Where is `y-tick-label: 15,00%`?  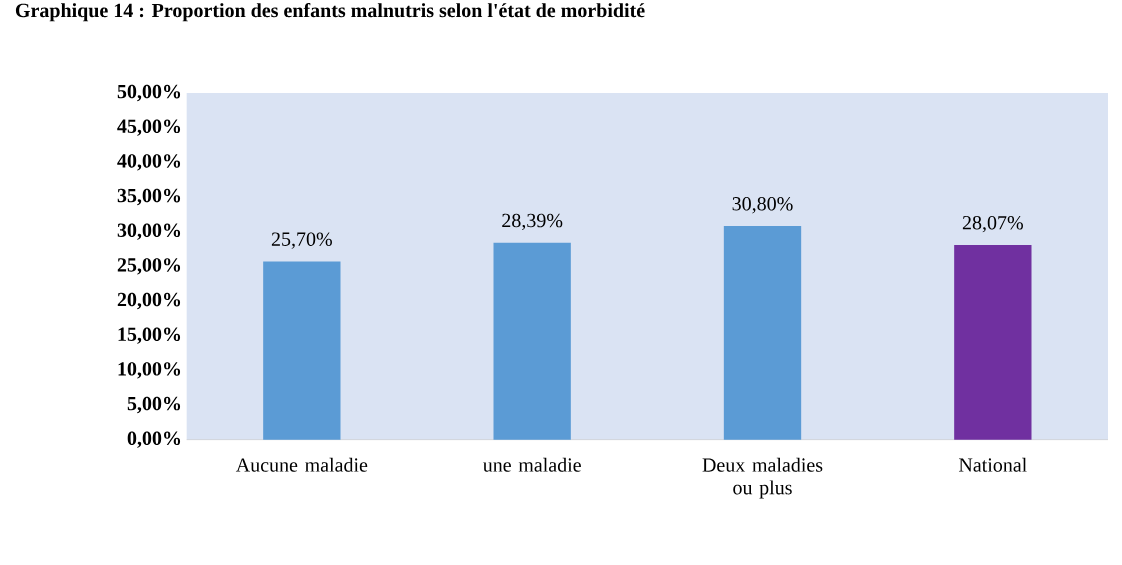
y-tick-label: 15,00% is located at coordinates (149, 335).